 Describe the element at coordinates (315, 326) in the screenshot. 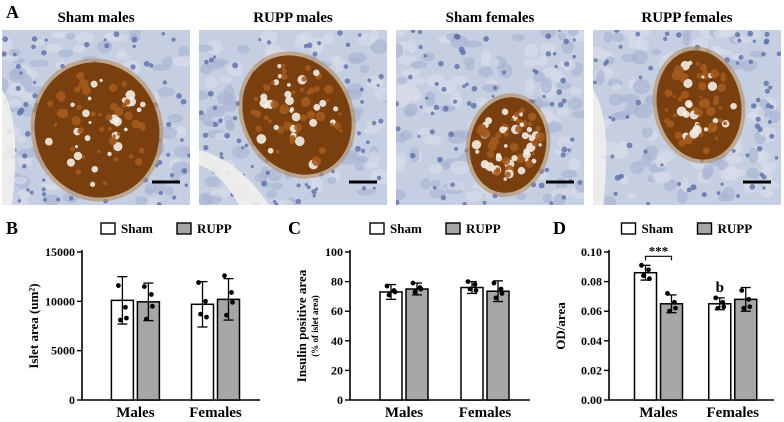

I see `y-axis-sublabel: (% of islet area)` at that location.